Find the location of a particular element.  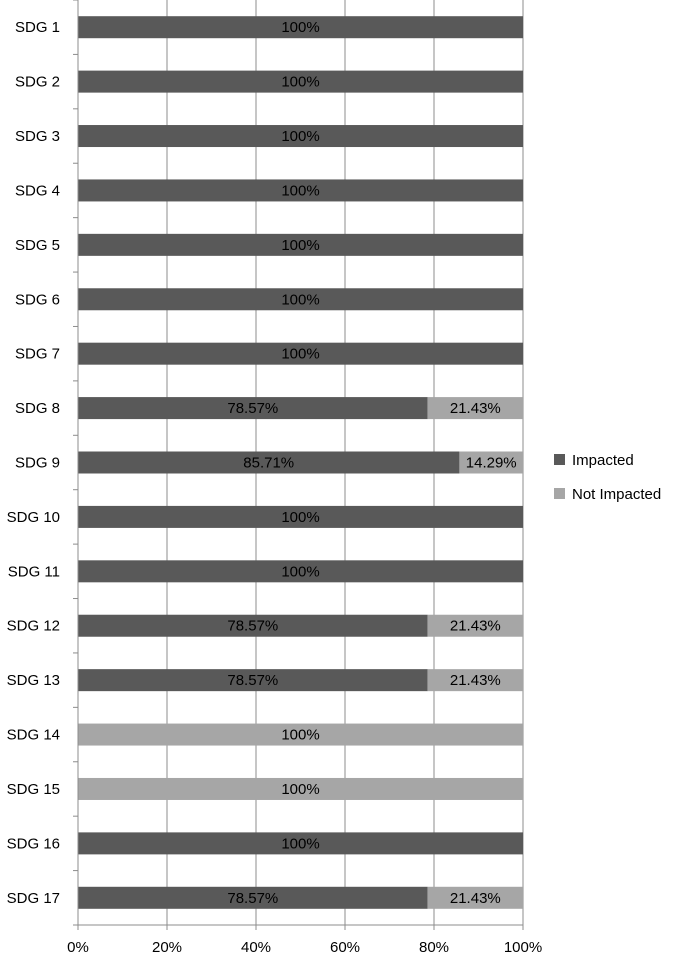

data-label: 14.29% is located at coordinates (491, 463).